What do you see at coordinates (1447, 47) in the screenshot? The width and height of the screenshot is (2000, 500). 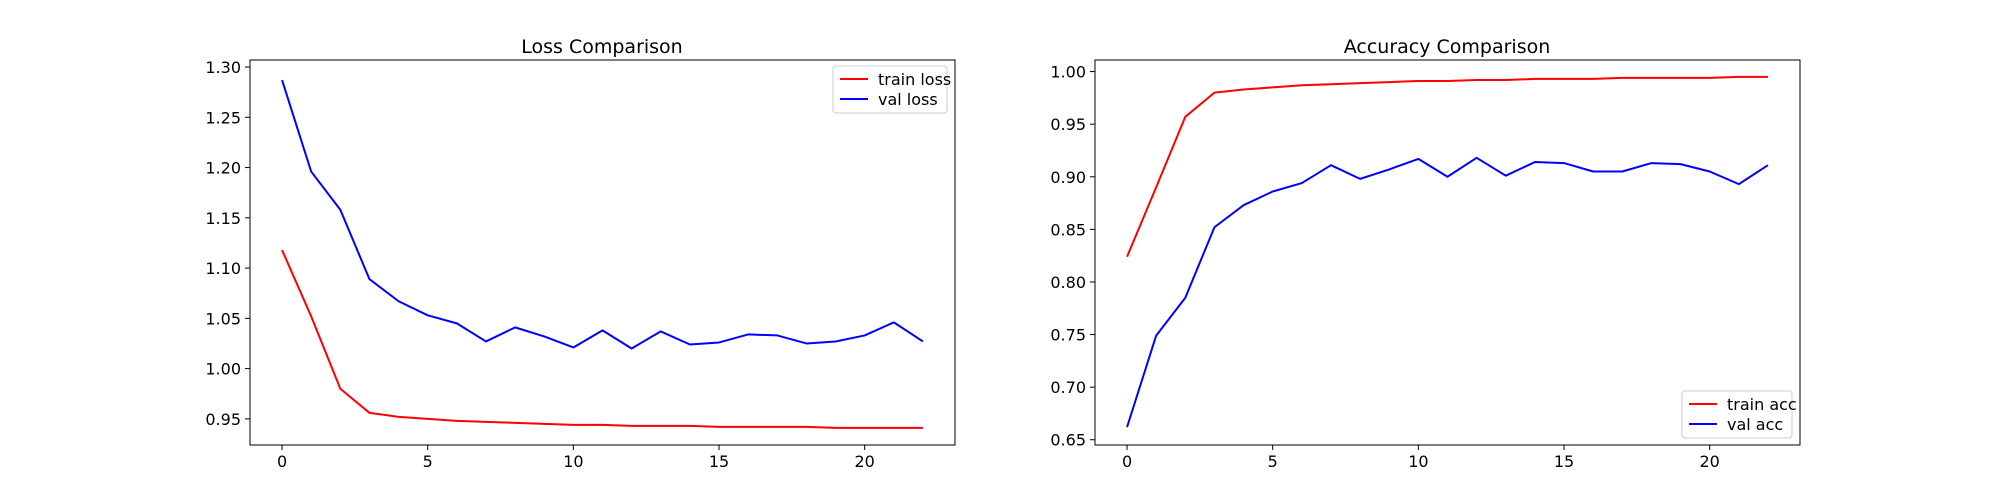 I see `chart-title: Accuracy Comparison` at bounding box center [1447, 47].